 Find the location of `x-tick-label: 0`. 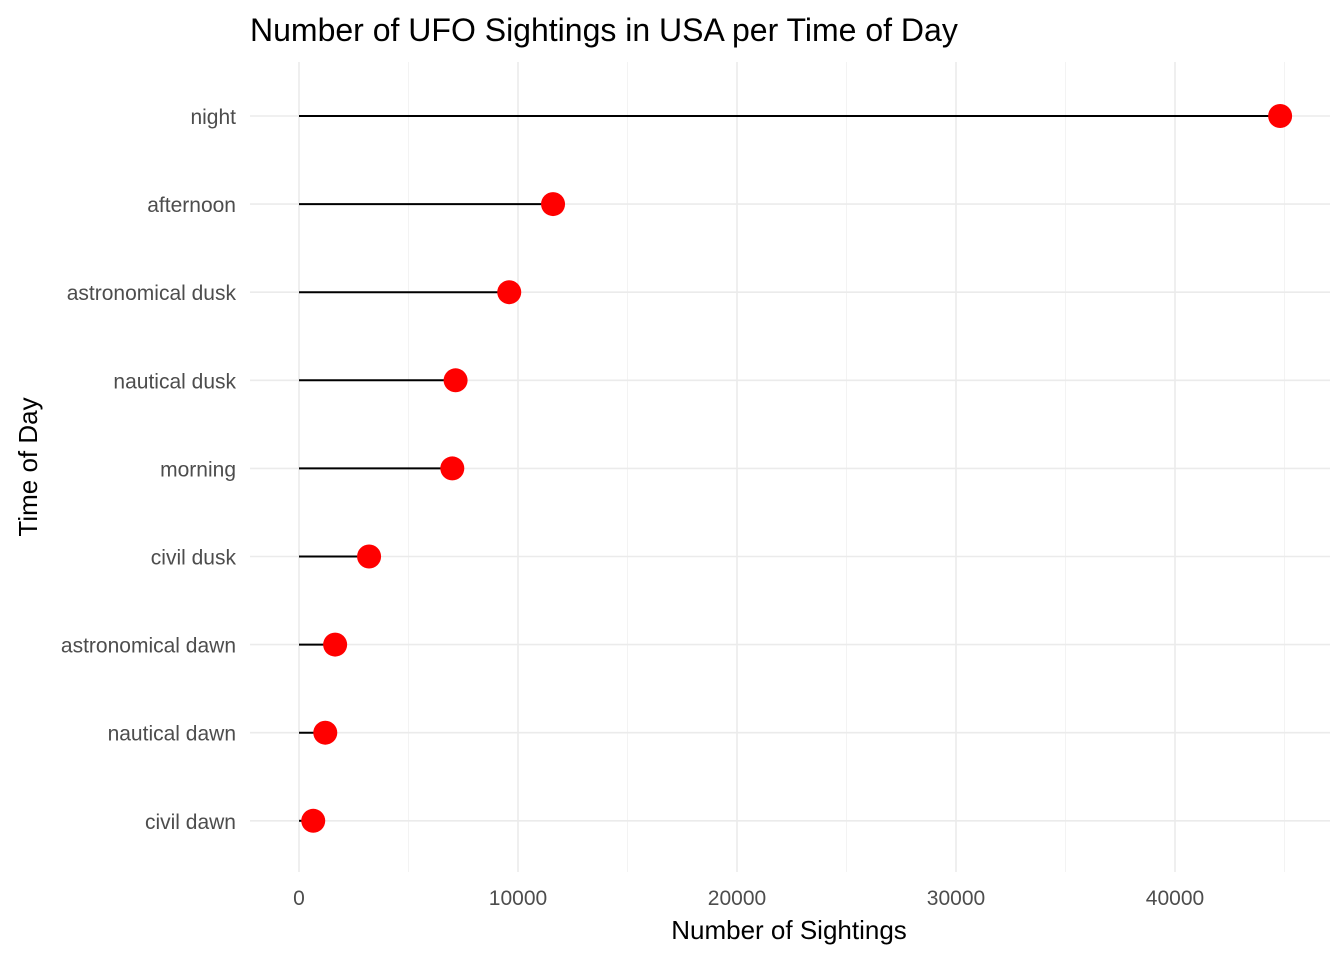

x-tick-label: 0 is located at coordinates (299, 898).